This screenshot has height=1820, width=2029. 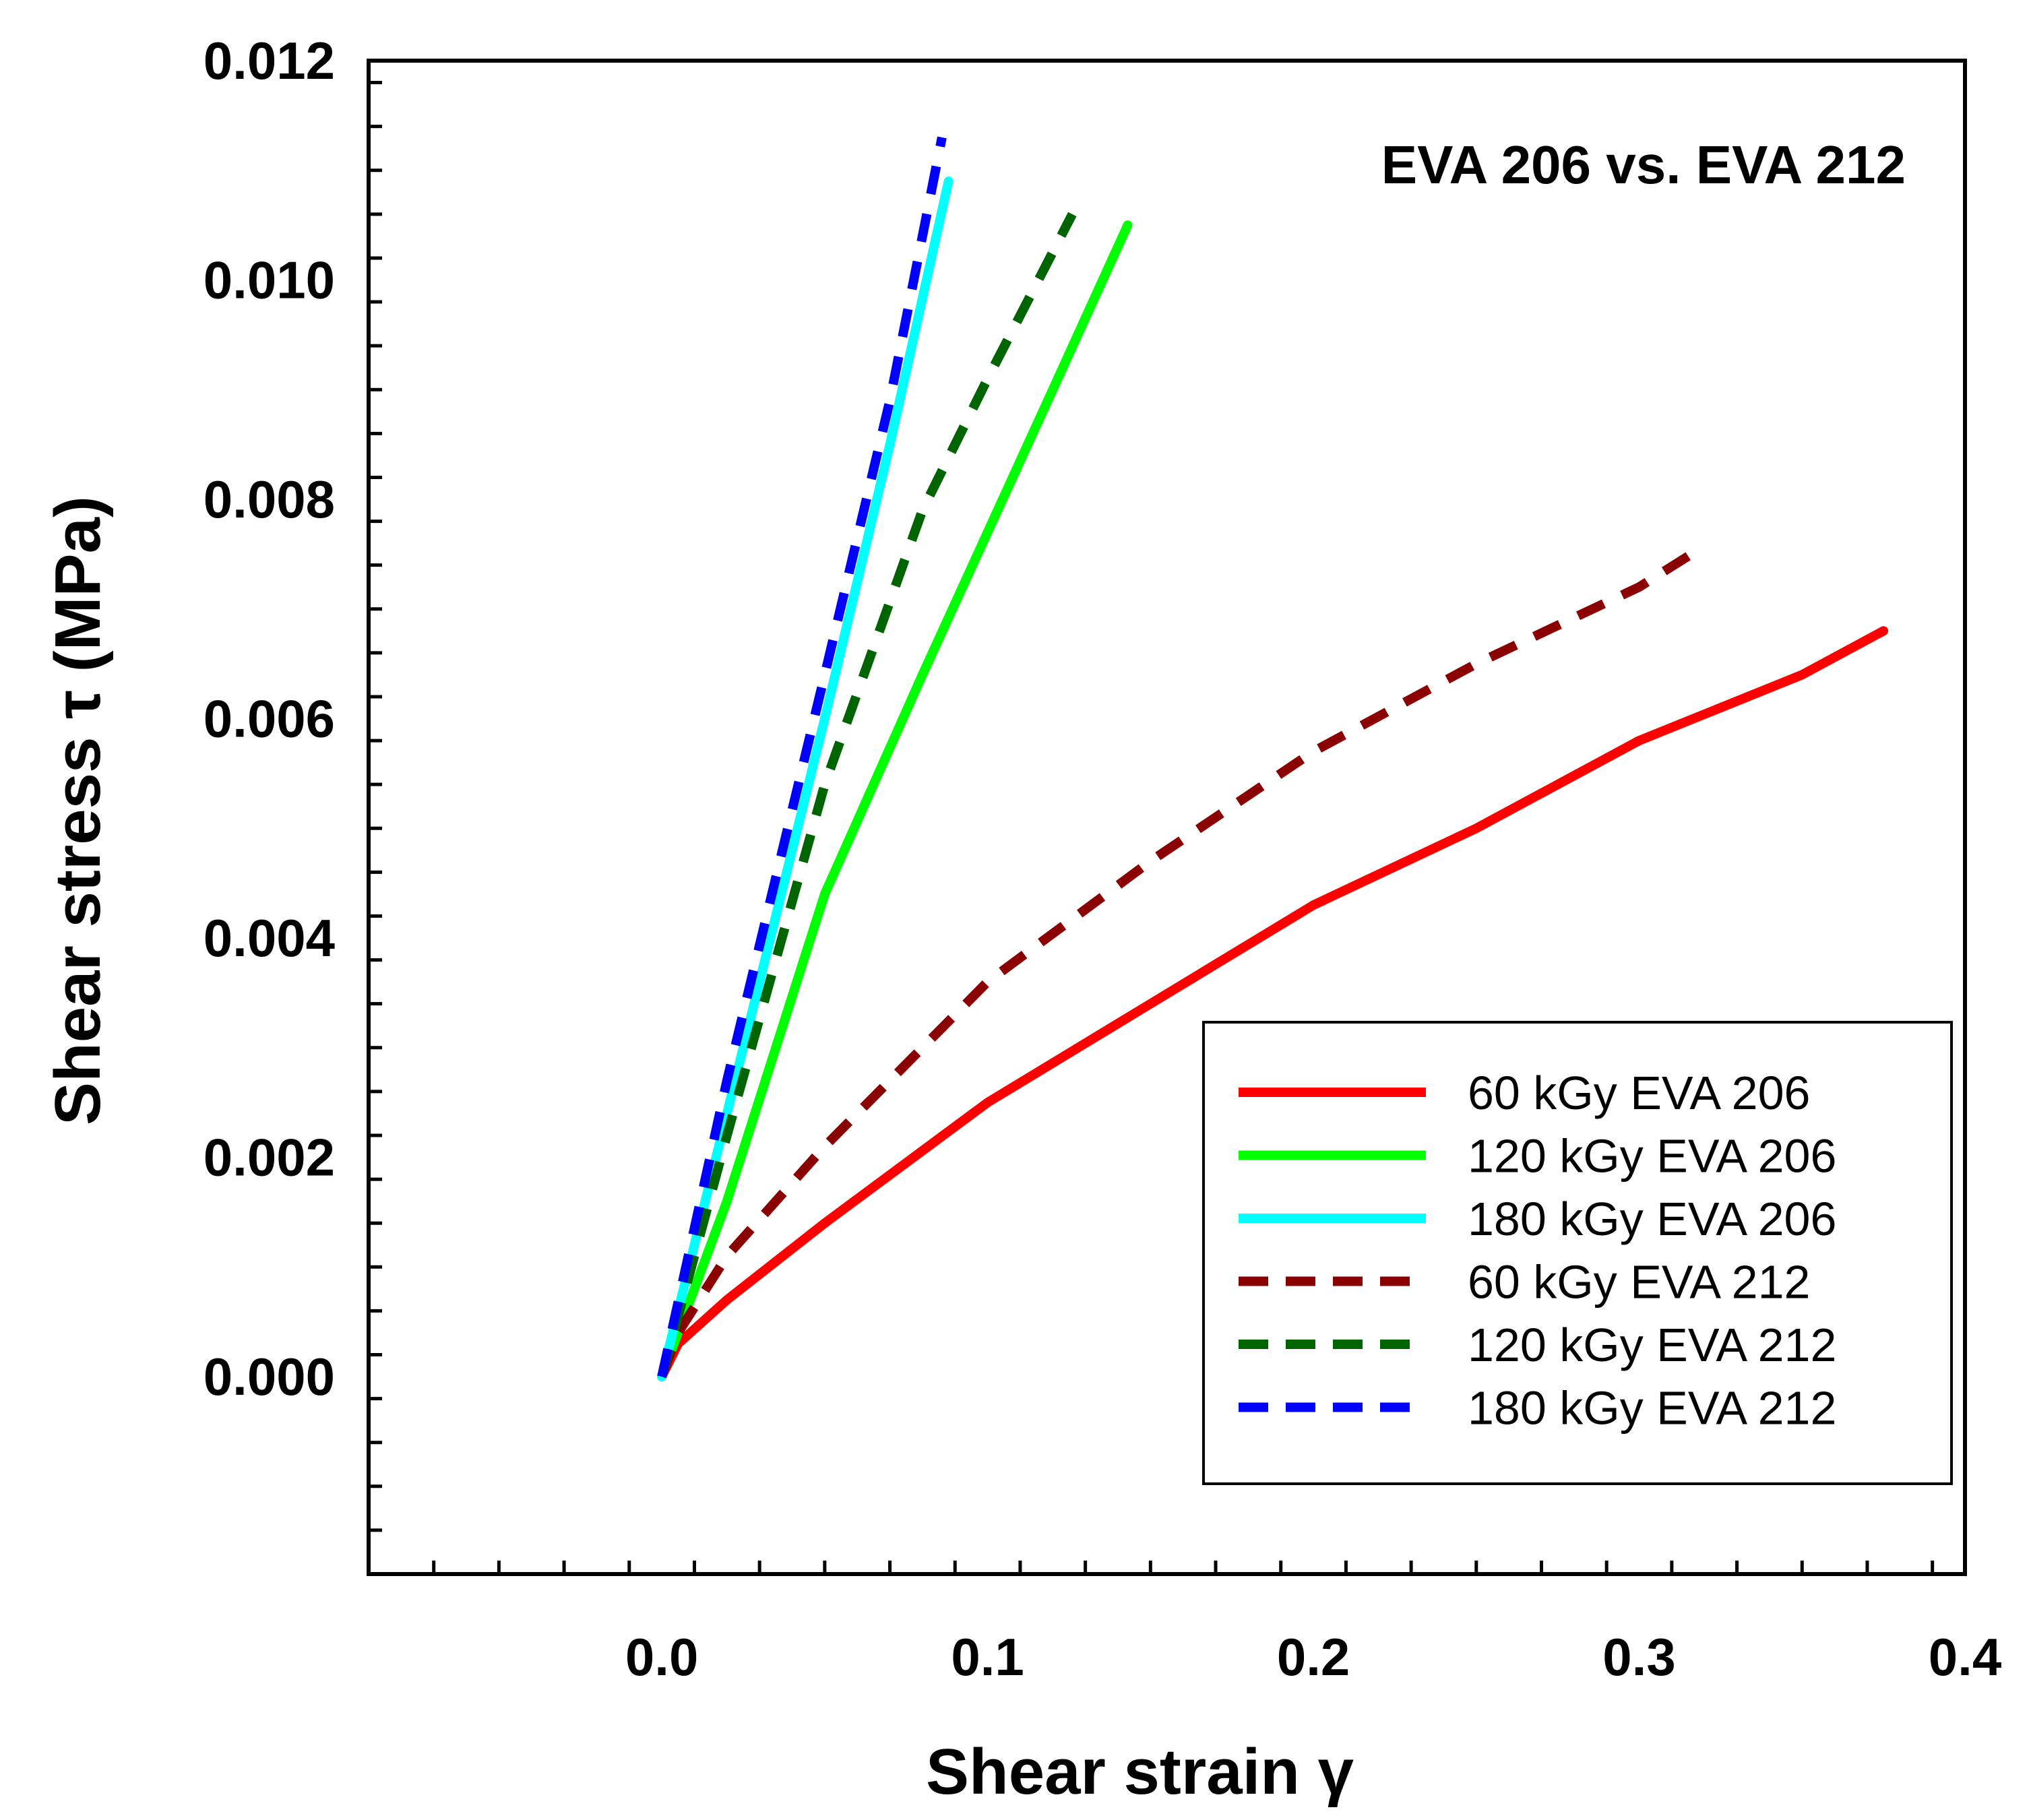 I want to click on x-axis-title: Shear strain γ, so click(x=1140, y=1772).